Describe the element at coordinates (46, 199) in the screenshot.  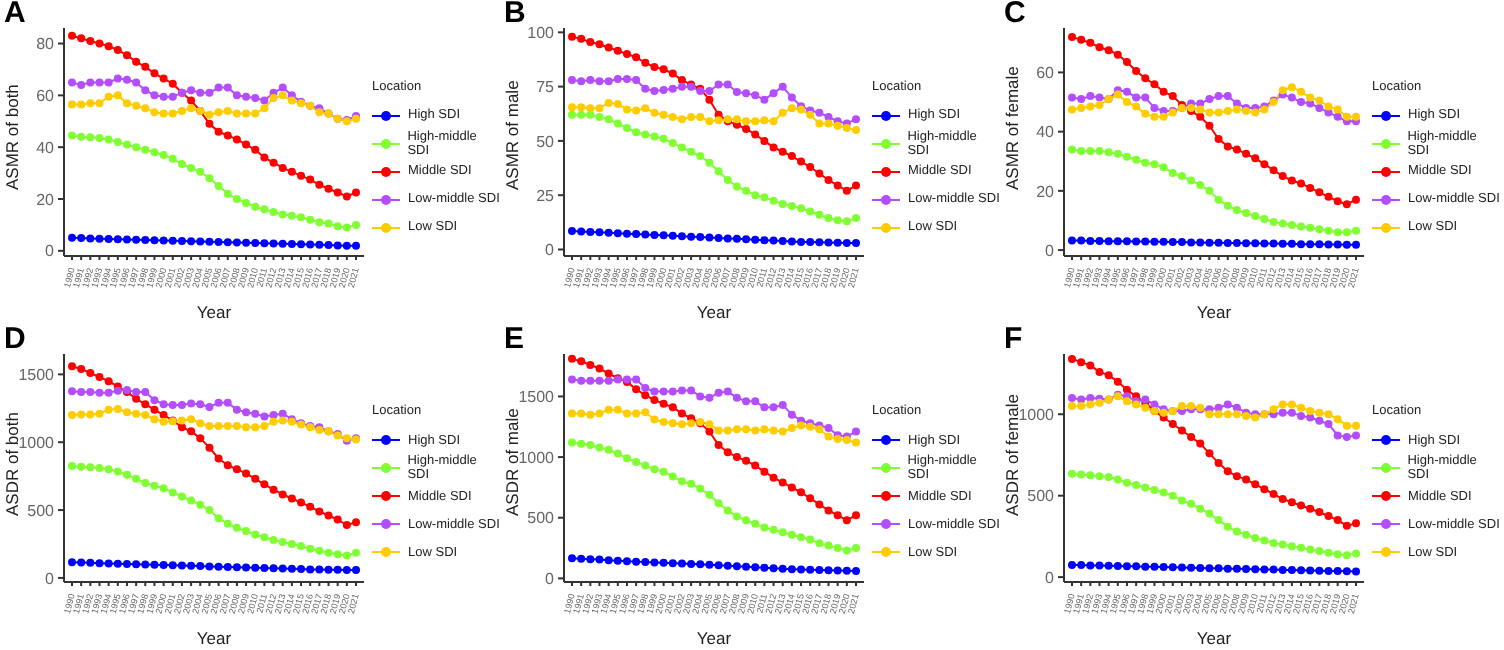
I see `y-tick-label: 20` at that location.